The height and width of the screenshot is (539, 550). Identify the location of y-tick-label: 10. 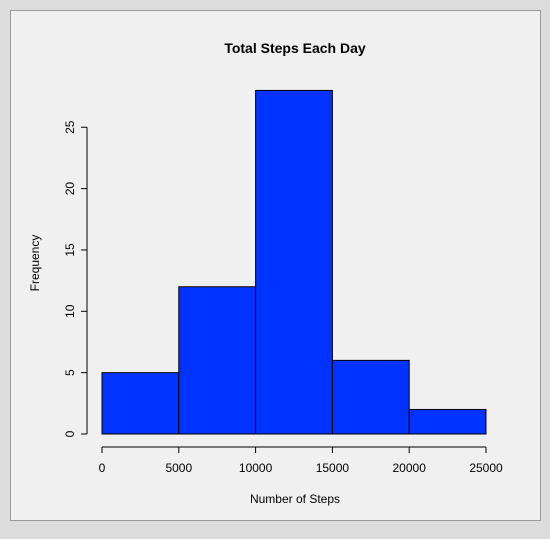
(70, 311).